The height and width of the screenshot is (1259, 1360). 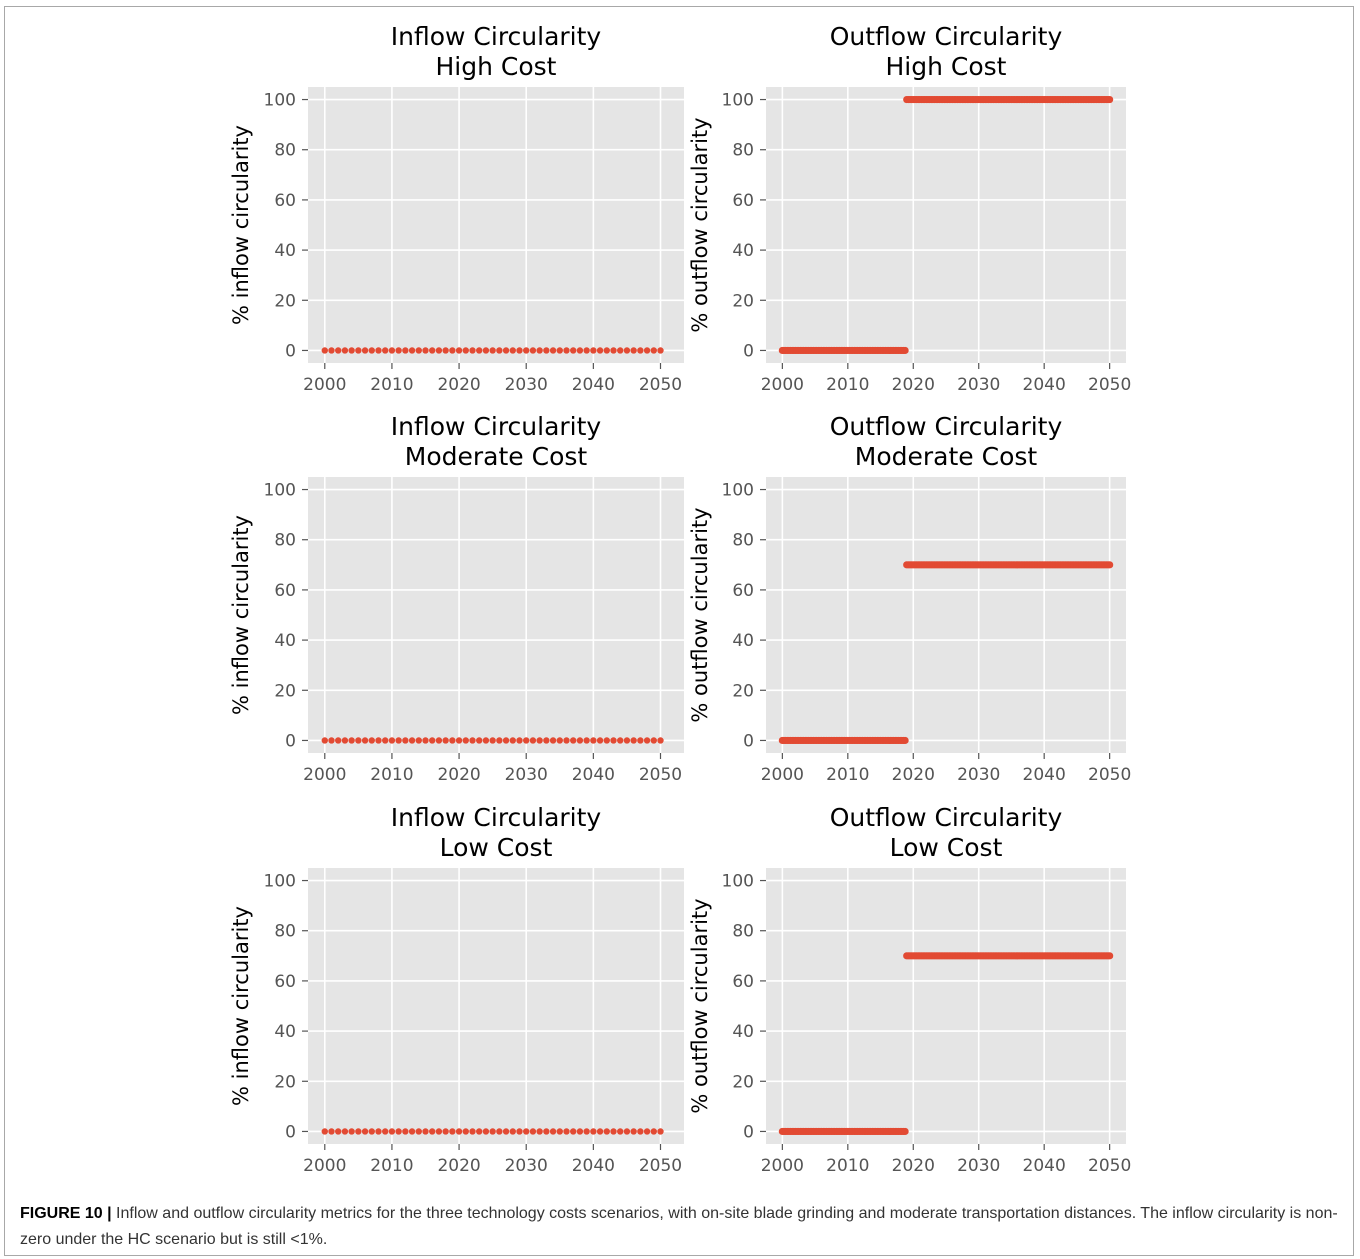 I want to click on x-tick-label: 2020, so click(x=458, y=385).